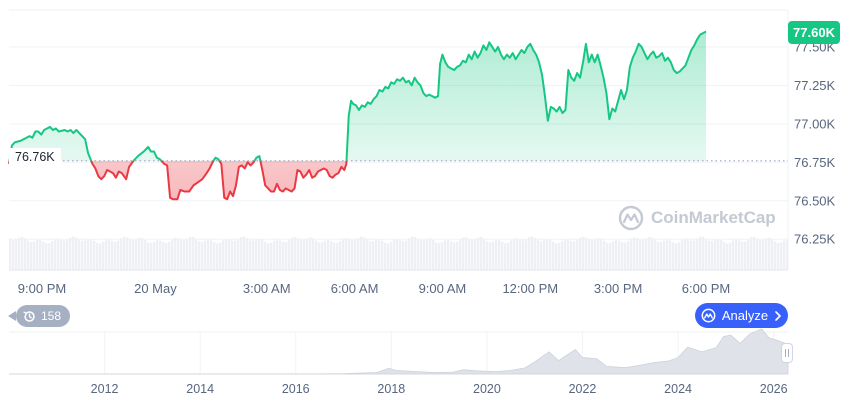 The height and width of the screenshot is (401, 860). I want to click on year-tick-label: 2012, so click(105, 389).